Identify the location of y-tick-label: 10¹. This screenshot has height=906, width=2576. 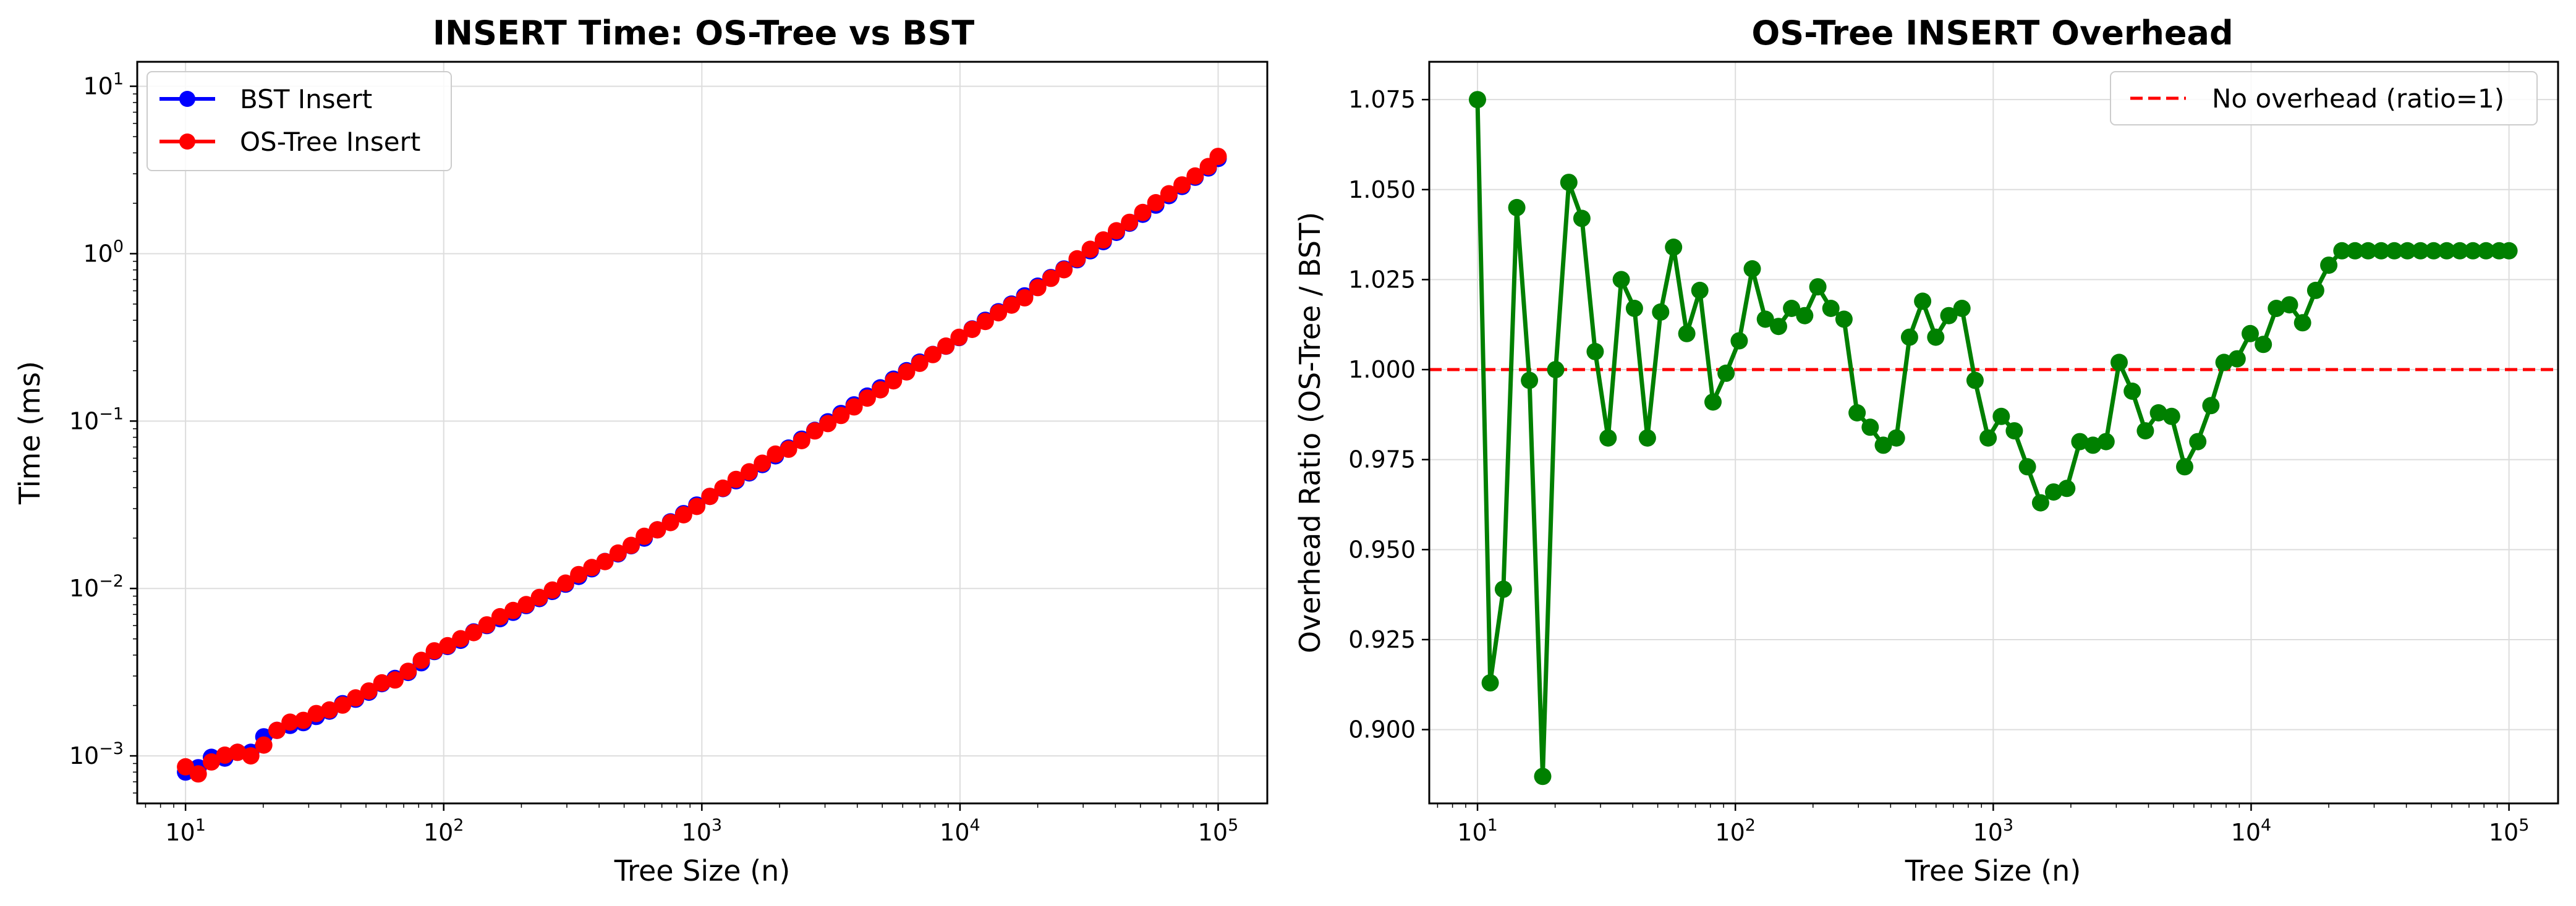
(103, 85).